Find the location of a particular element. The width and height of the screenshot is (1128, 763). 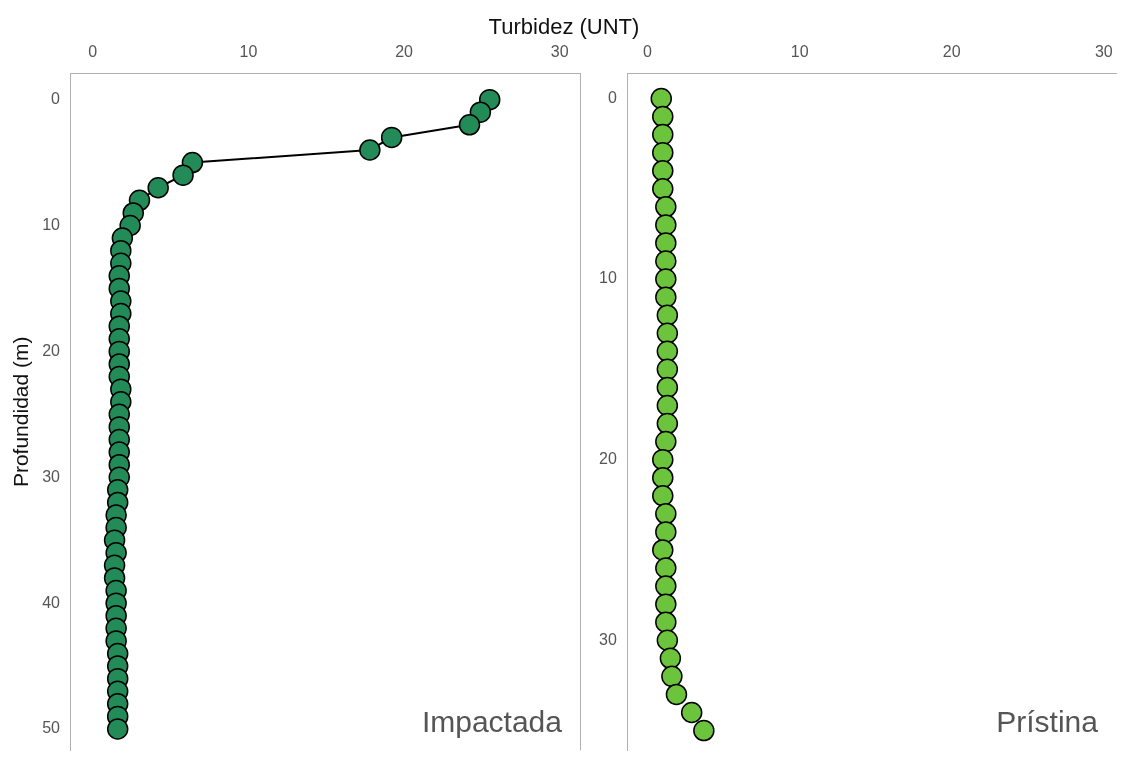

annotation: Impactada is located at coordinates (492, 721).